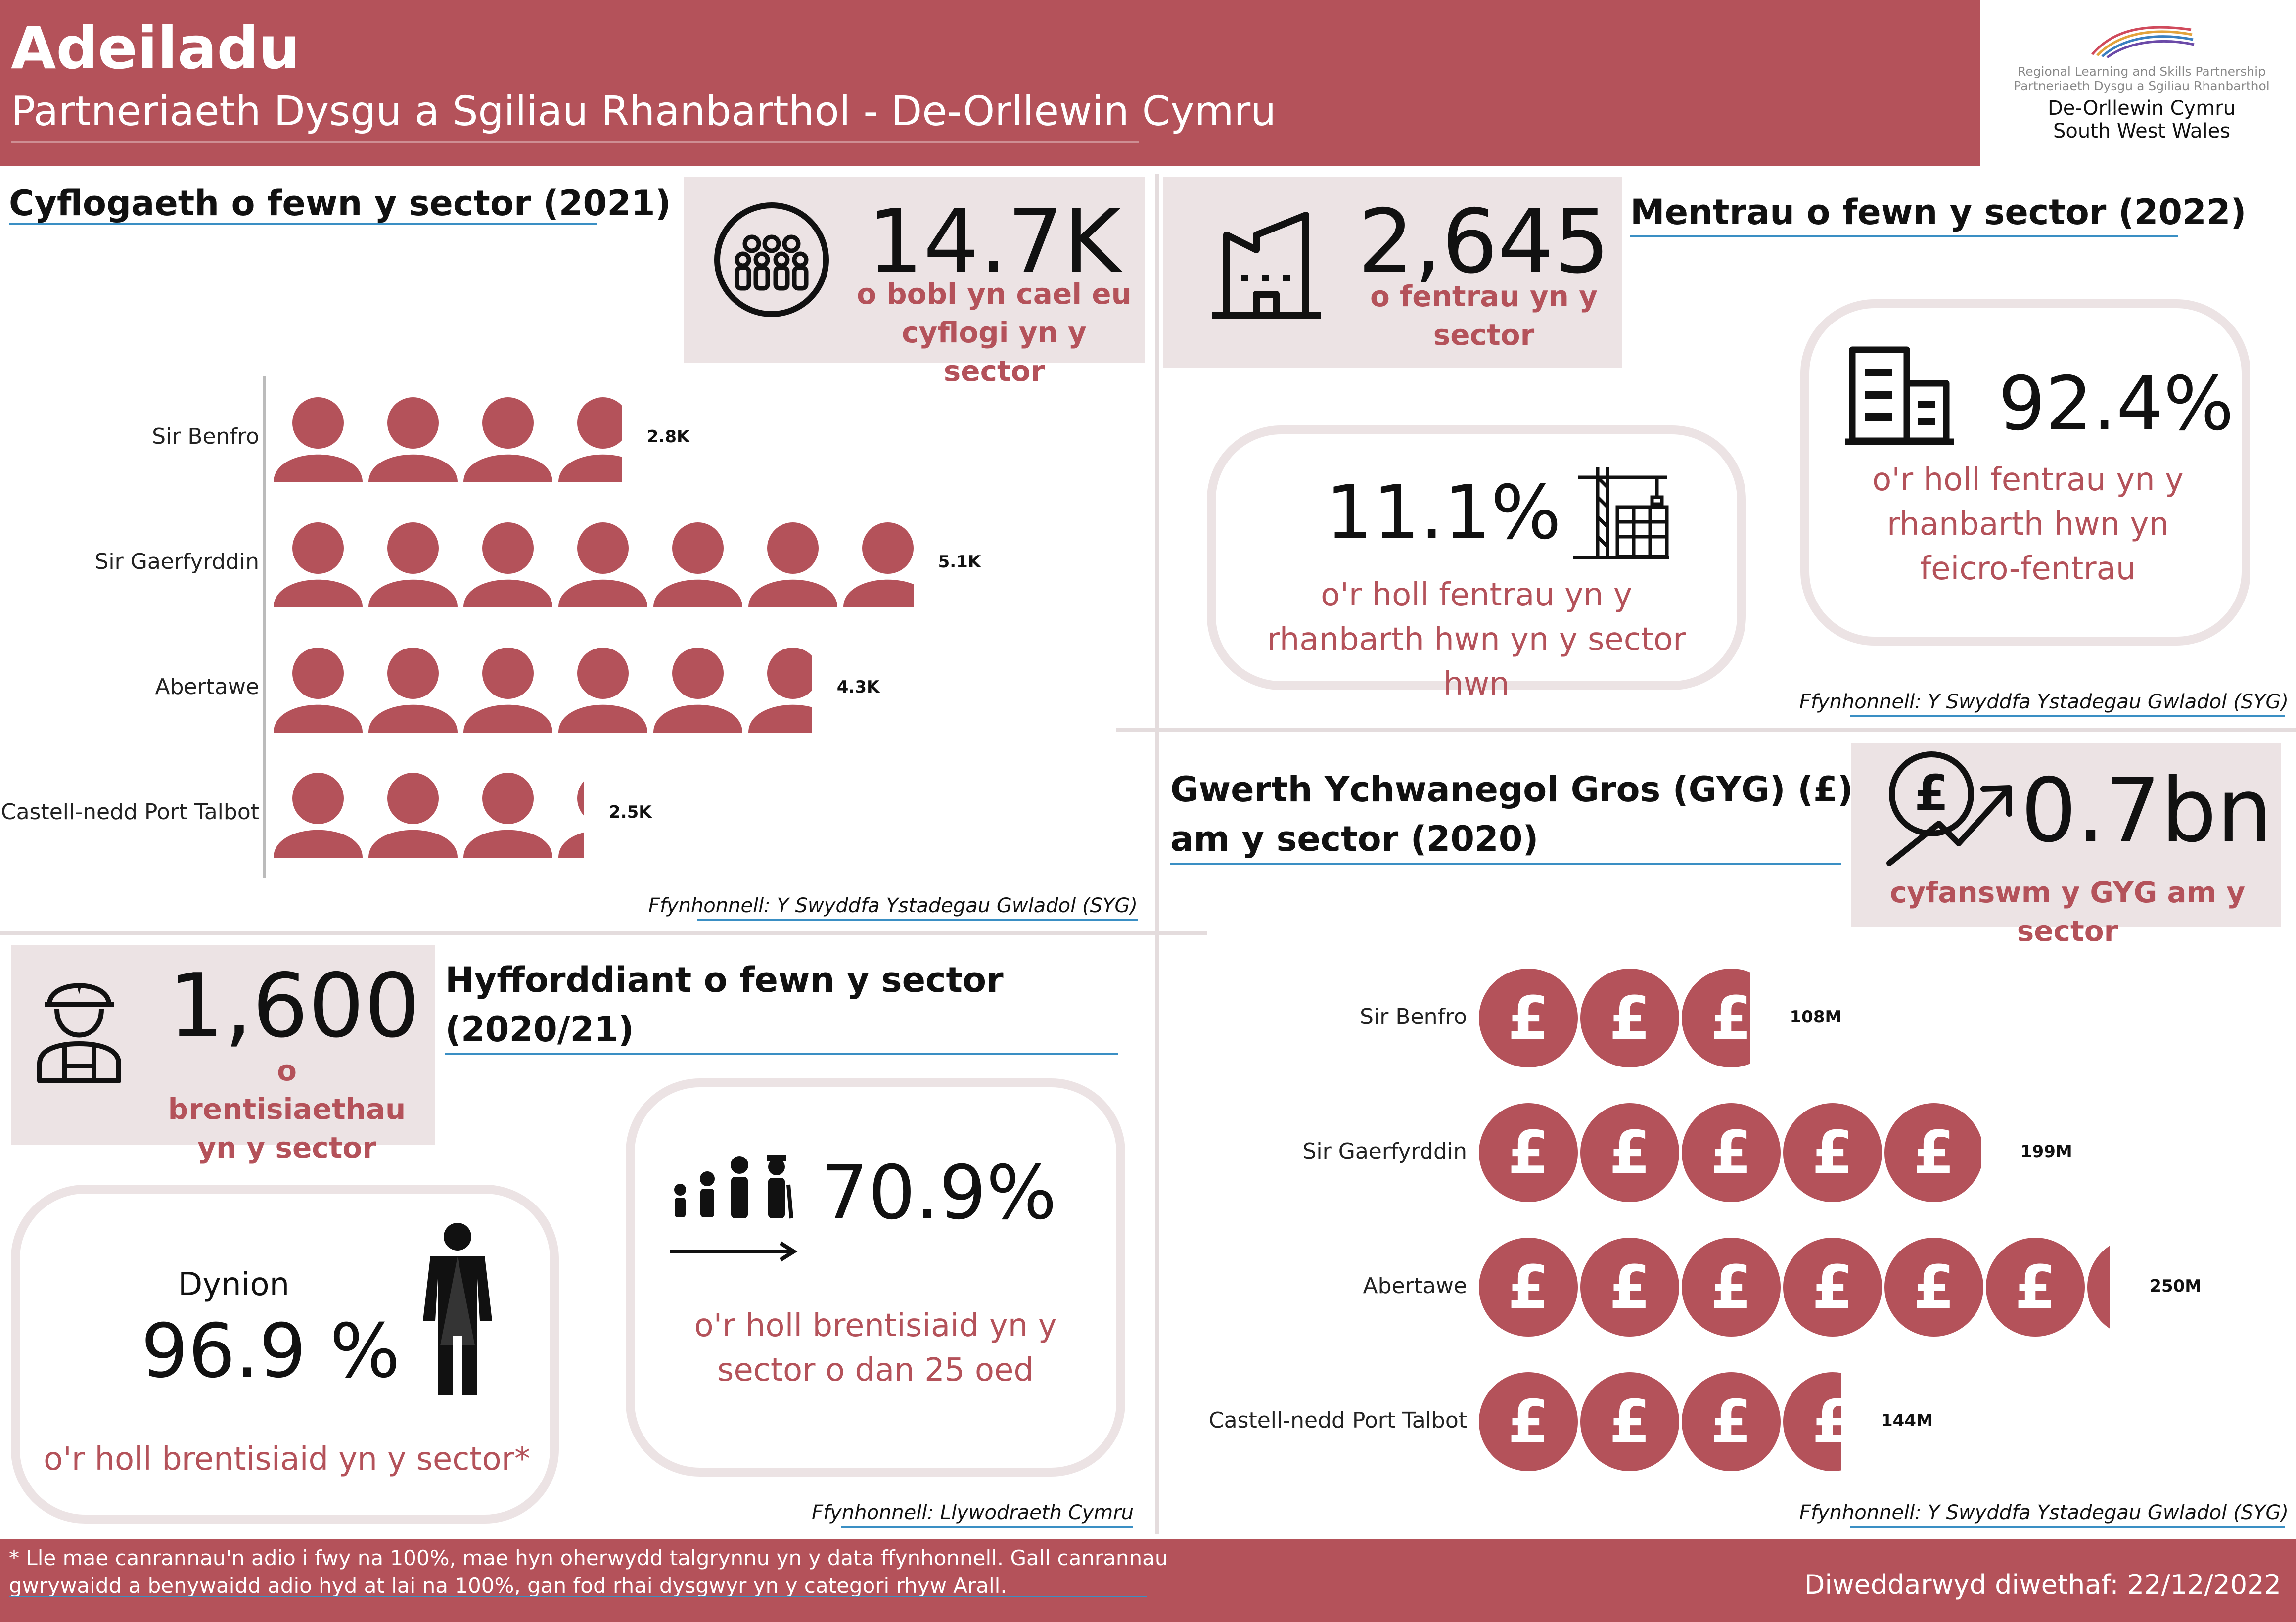 The image size is (2296, 1622). I want to click on last-updated: Diweddarwyd diwethaf: 22/12/2022, so click(2043, 1584).